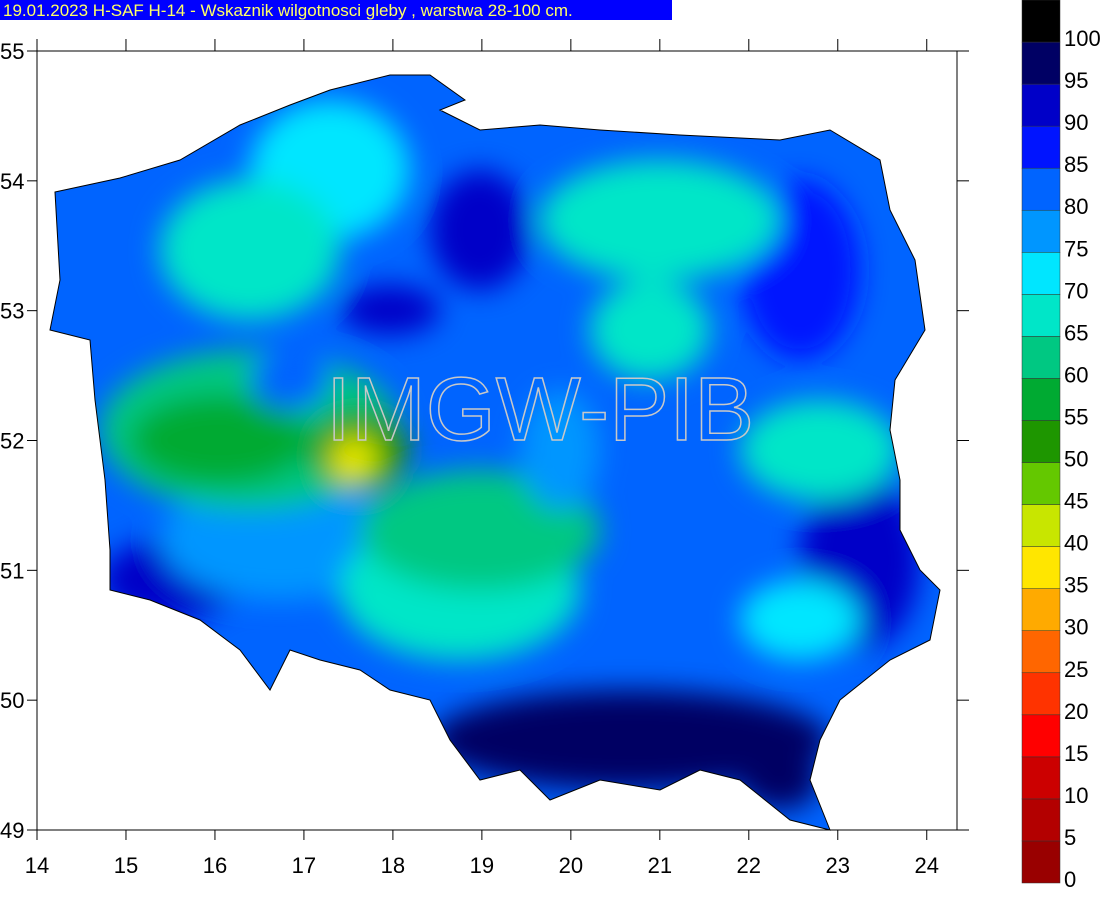 Image resolution: width=1100 pixels, height=904 pixels. I want to click on x-tick-label: 18, so click(393, 865).